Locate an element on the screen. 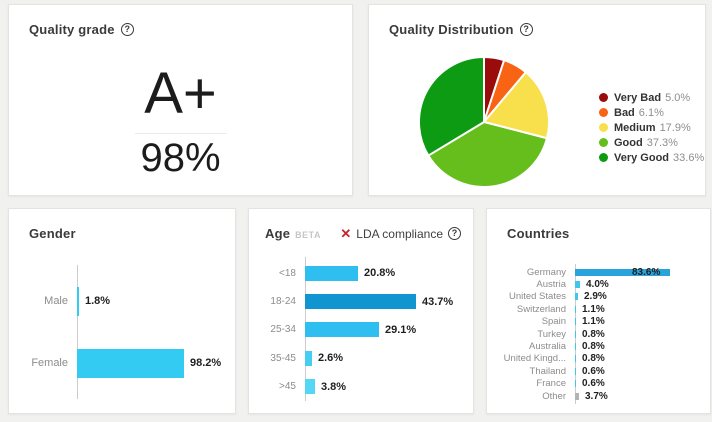 The image size is (712, 422). lda-compliance-group: ✕ LDA compliance ? is located at coordinates (400, 234).